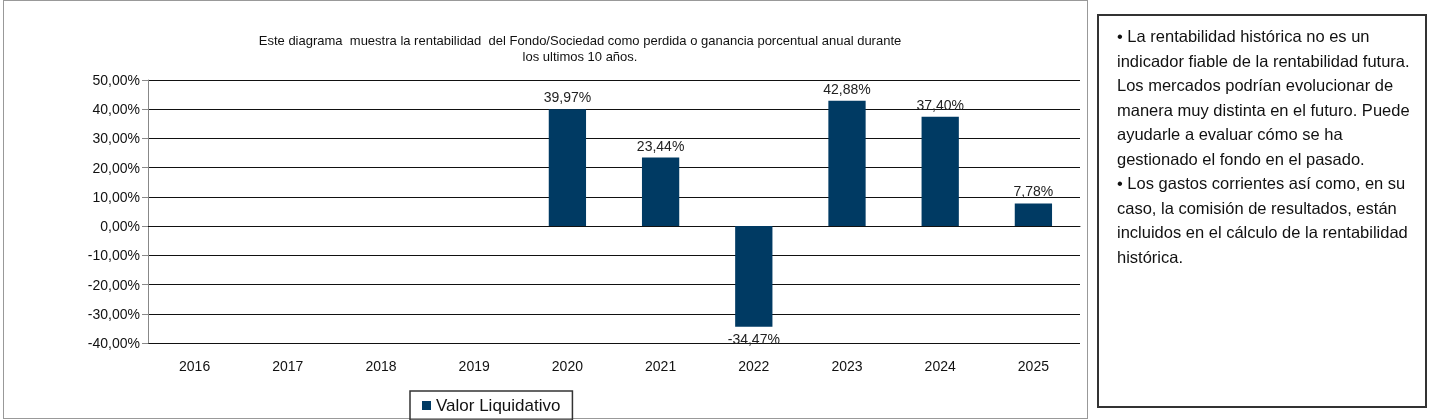 The image size is (1445, 420). I want to click on data-label: 23,44%, so click(660, 145).